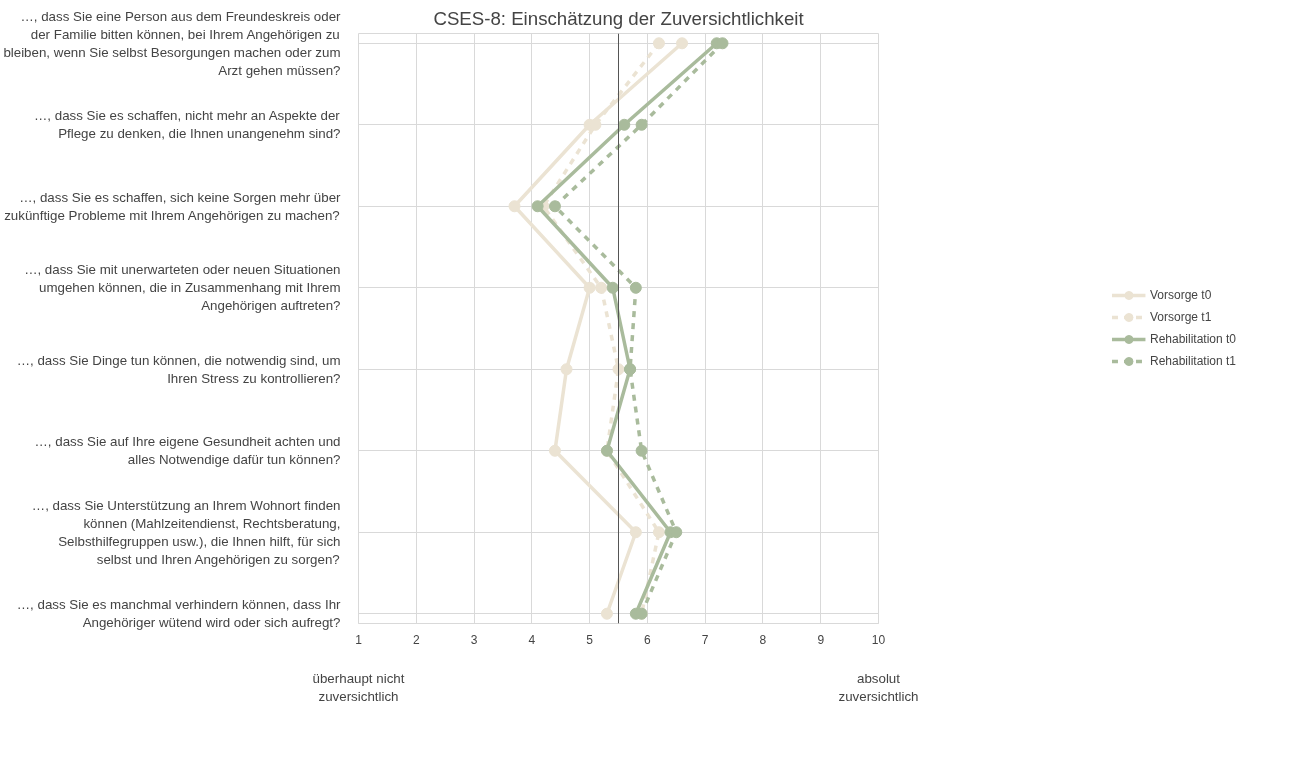  I want to click on x-tick-label: 10, so click(878, 639).